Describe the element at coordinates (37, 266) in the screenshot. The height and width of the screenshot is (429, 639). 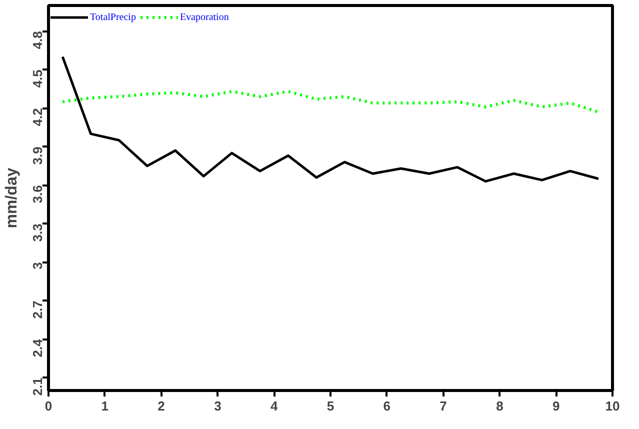
I see `y-tick-label: 3` at that location.